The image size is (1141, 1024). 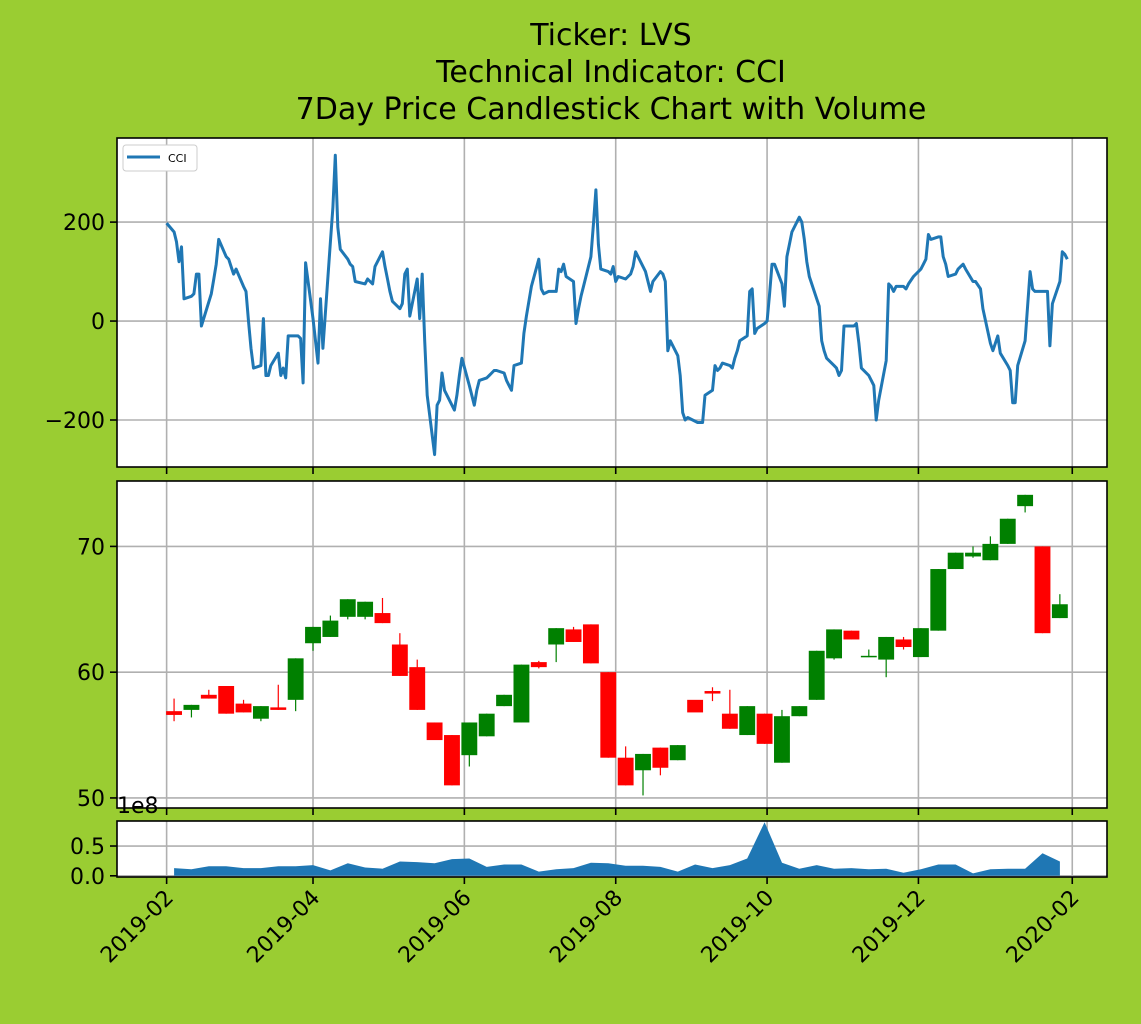 What do you see at coordinates (98, 322) in the screenshot?
I see `cci-ytick-label-1: 0` at bounding box center [98, 322].